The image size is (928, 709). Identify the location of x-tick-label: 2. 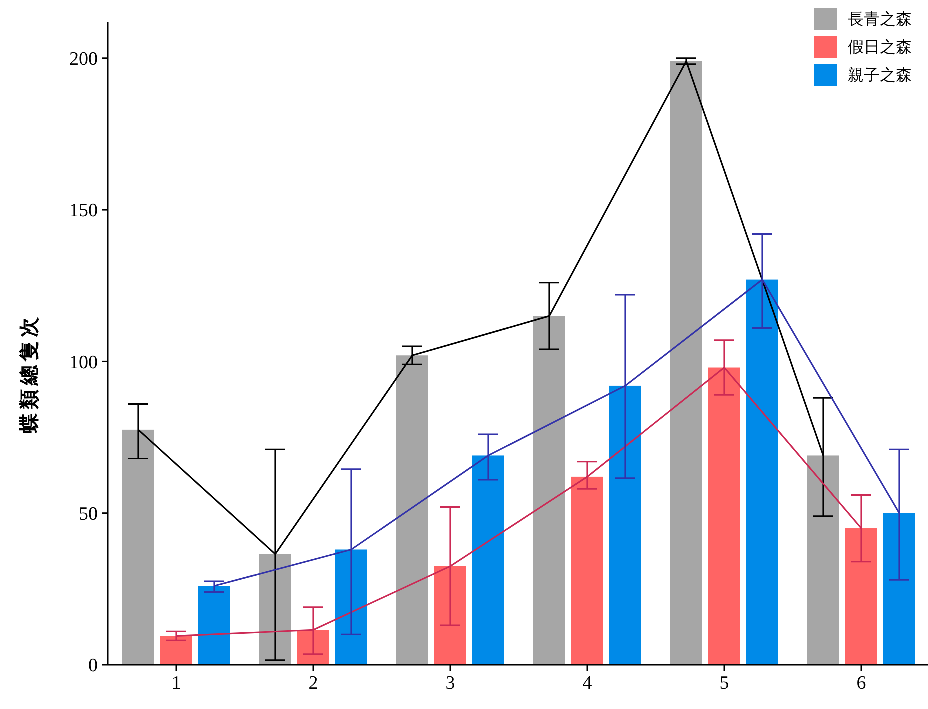
(313, 683).